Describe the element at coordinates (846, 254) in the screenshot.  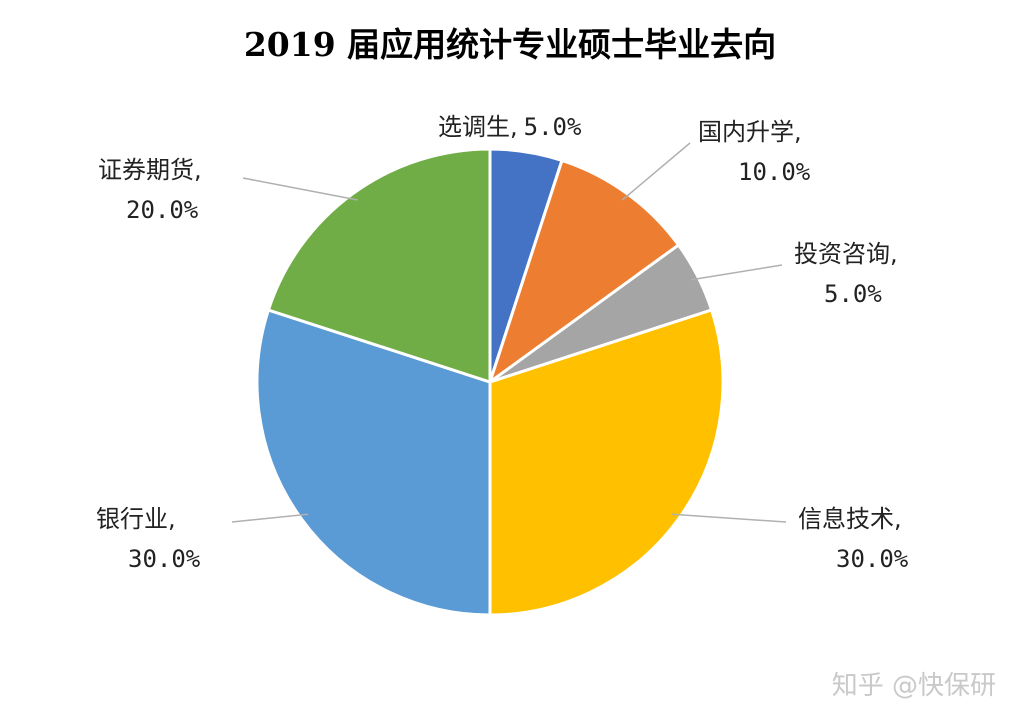
I see `category-label: 投资咨询,` at that location.